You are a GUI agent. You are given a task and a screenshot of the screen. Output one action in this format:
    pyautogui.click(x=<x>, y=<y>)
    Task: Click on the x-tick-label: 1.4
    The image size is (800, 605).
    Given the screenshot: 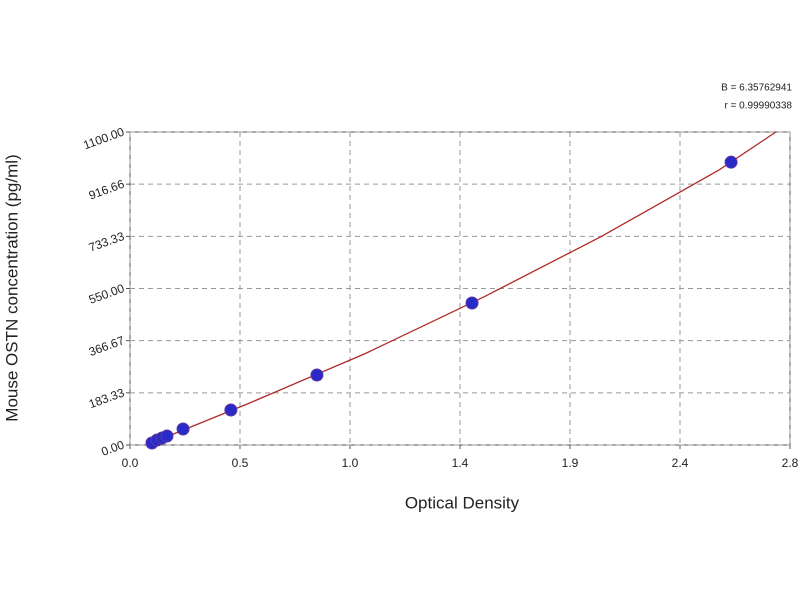 What is the action you would take?
    pyautogui.click(x=460, y=463)
    